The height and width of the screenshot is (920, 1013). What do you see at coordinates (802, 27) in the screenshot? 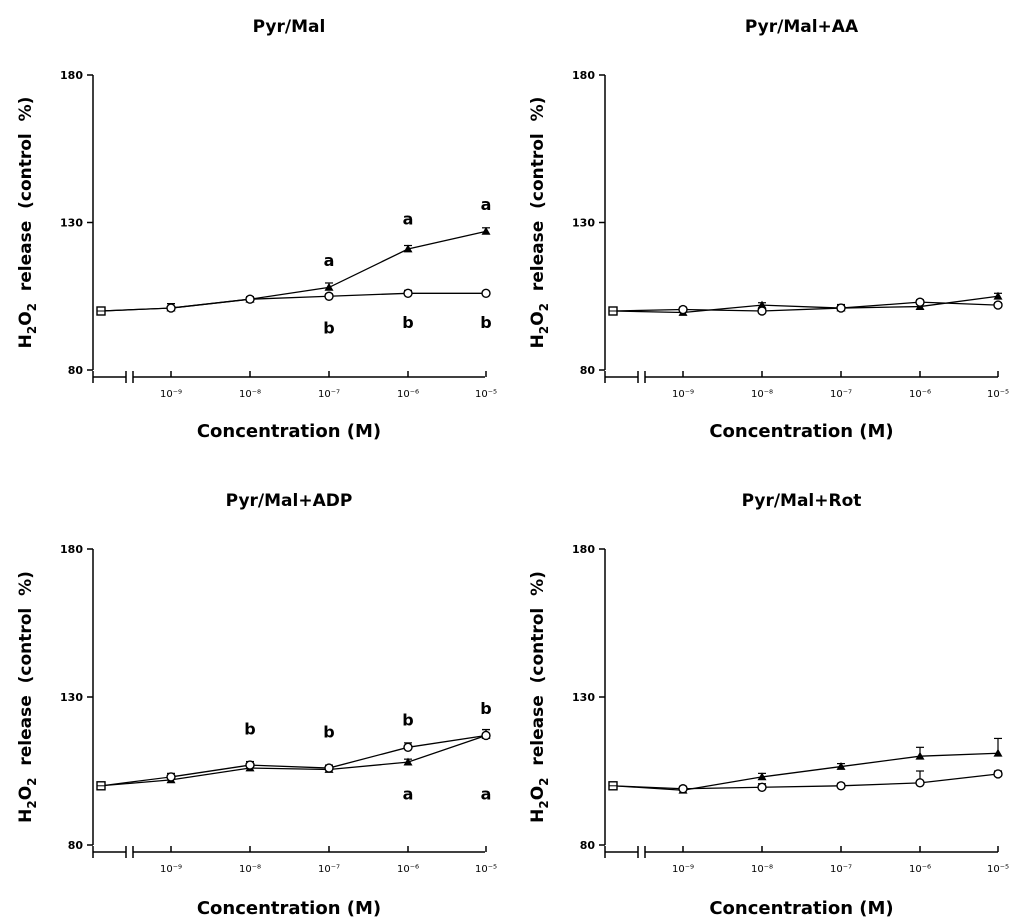
I see `panel-title: Pyr/Mal+AA` at bounding box center [802, 27].